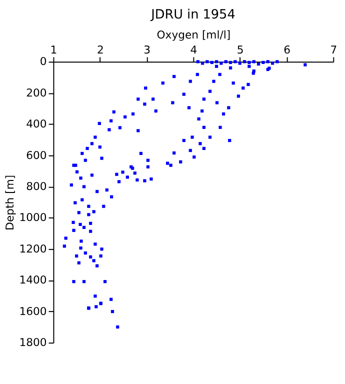 The height and width of the screenshot is (384, 345). I want to click on x-axis-title: Oxygen [ml/l], so click(193, 35).